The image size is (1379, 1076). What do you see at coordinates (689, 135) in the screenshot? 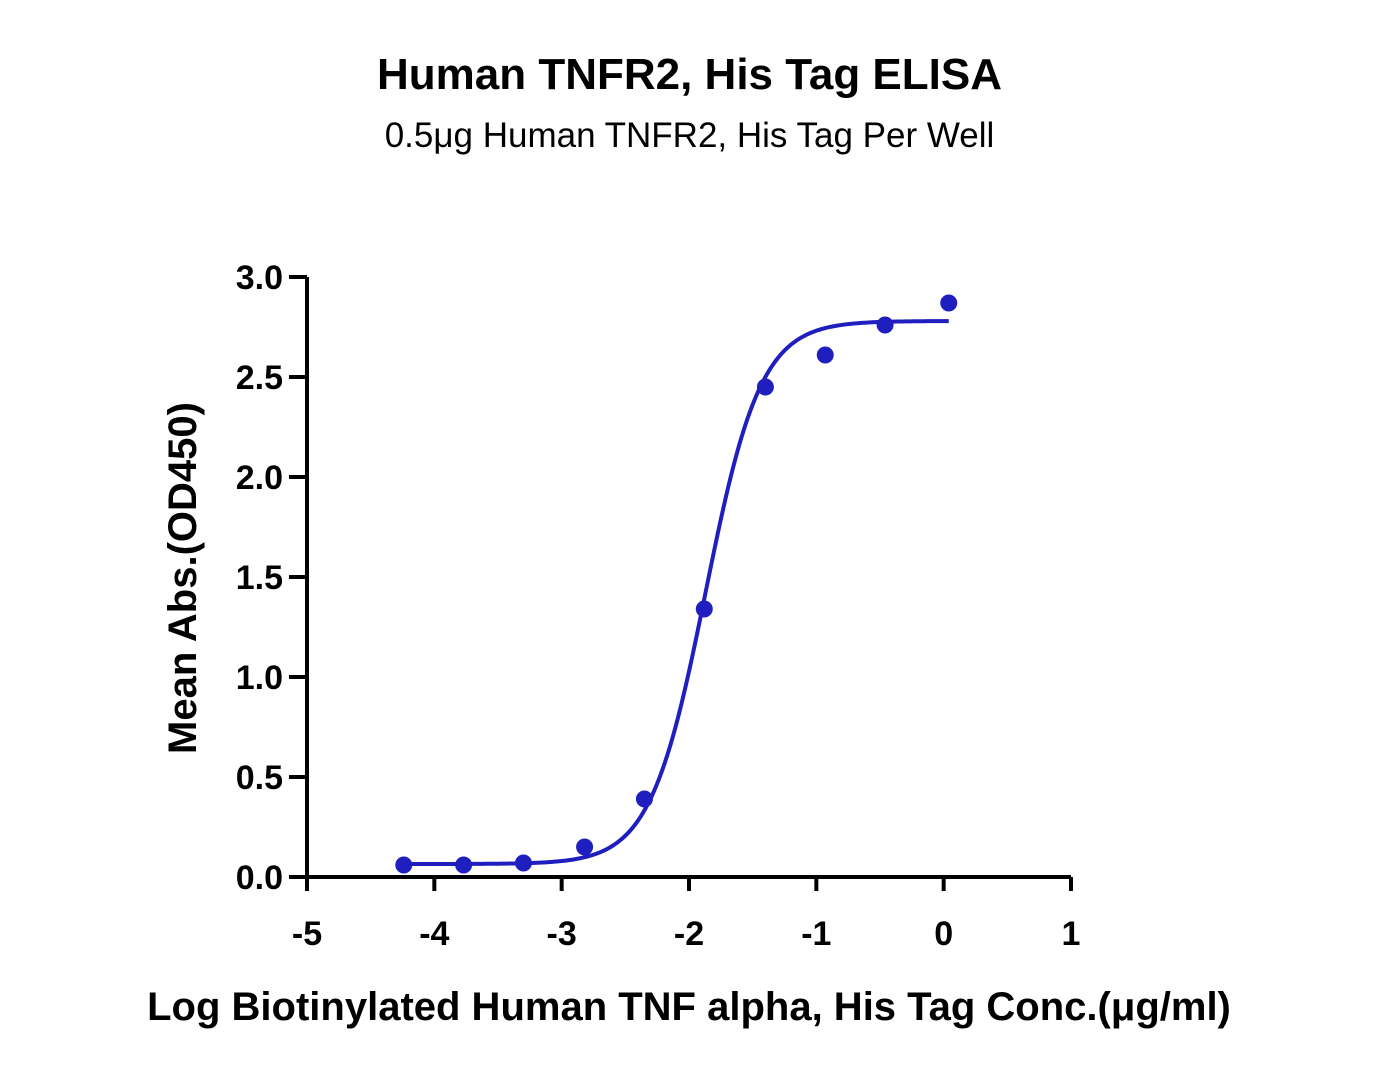
I see `chart-subtitle: 0.5μg Human TNFR2, His Tag Per Well` at bounding box center [689, 135].